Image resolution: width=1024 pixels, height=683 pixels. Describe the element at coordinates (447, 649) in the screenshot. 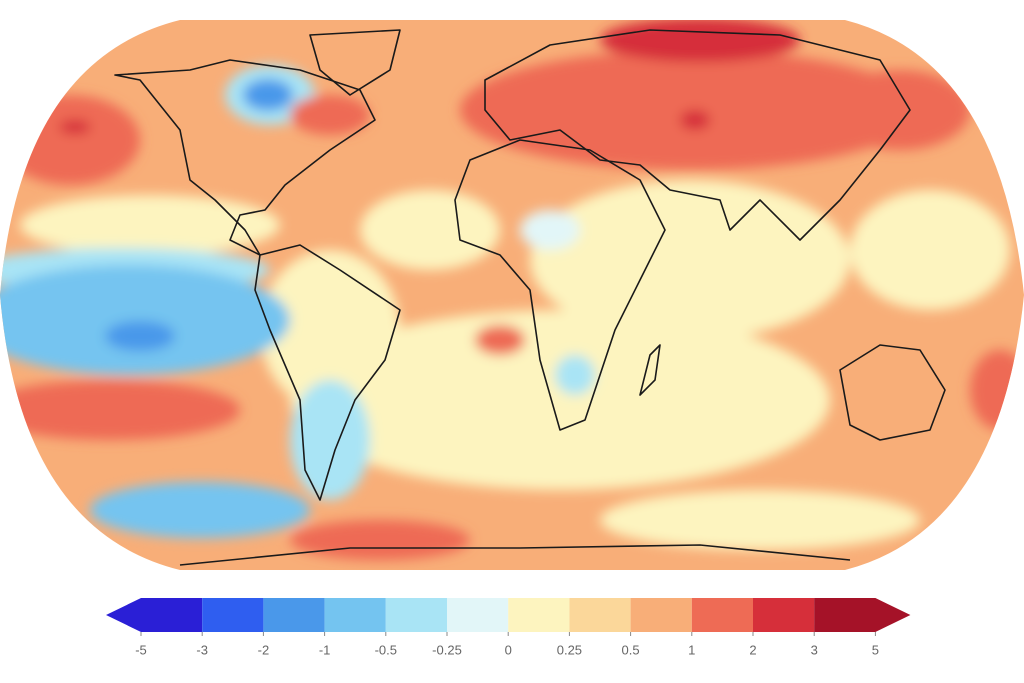

I see `colorbar-tick-label: -0.25` at that location.